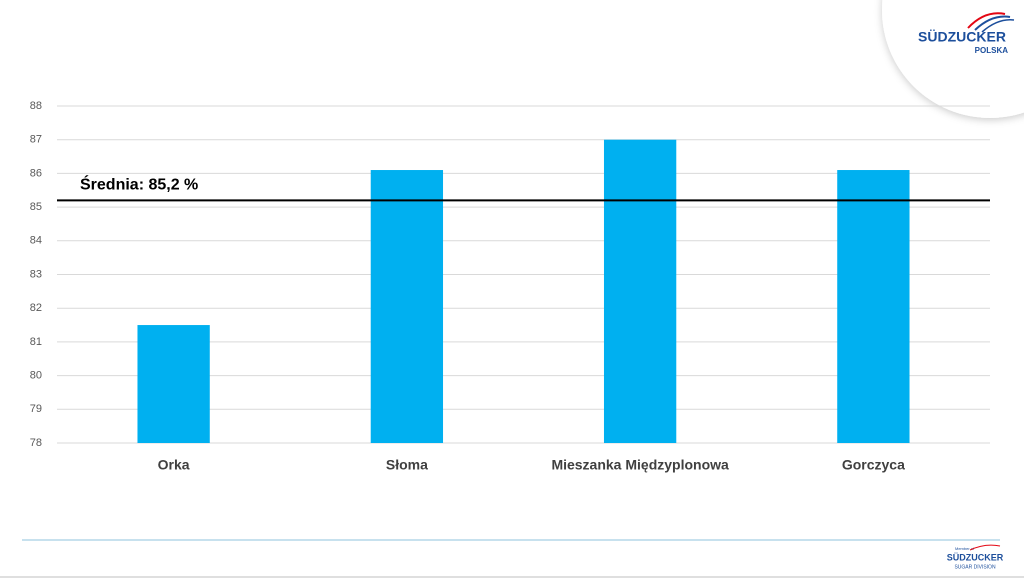 This screenshot has width=1024, height=579. What do you see at coordinates (873, 465) in the screenshot?
I see `x-tick-label: Gorczyca` at bounding box center [873, 465].